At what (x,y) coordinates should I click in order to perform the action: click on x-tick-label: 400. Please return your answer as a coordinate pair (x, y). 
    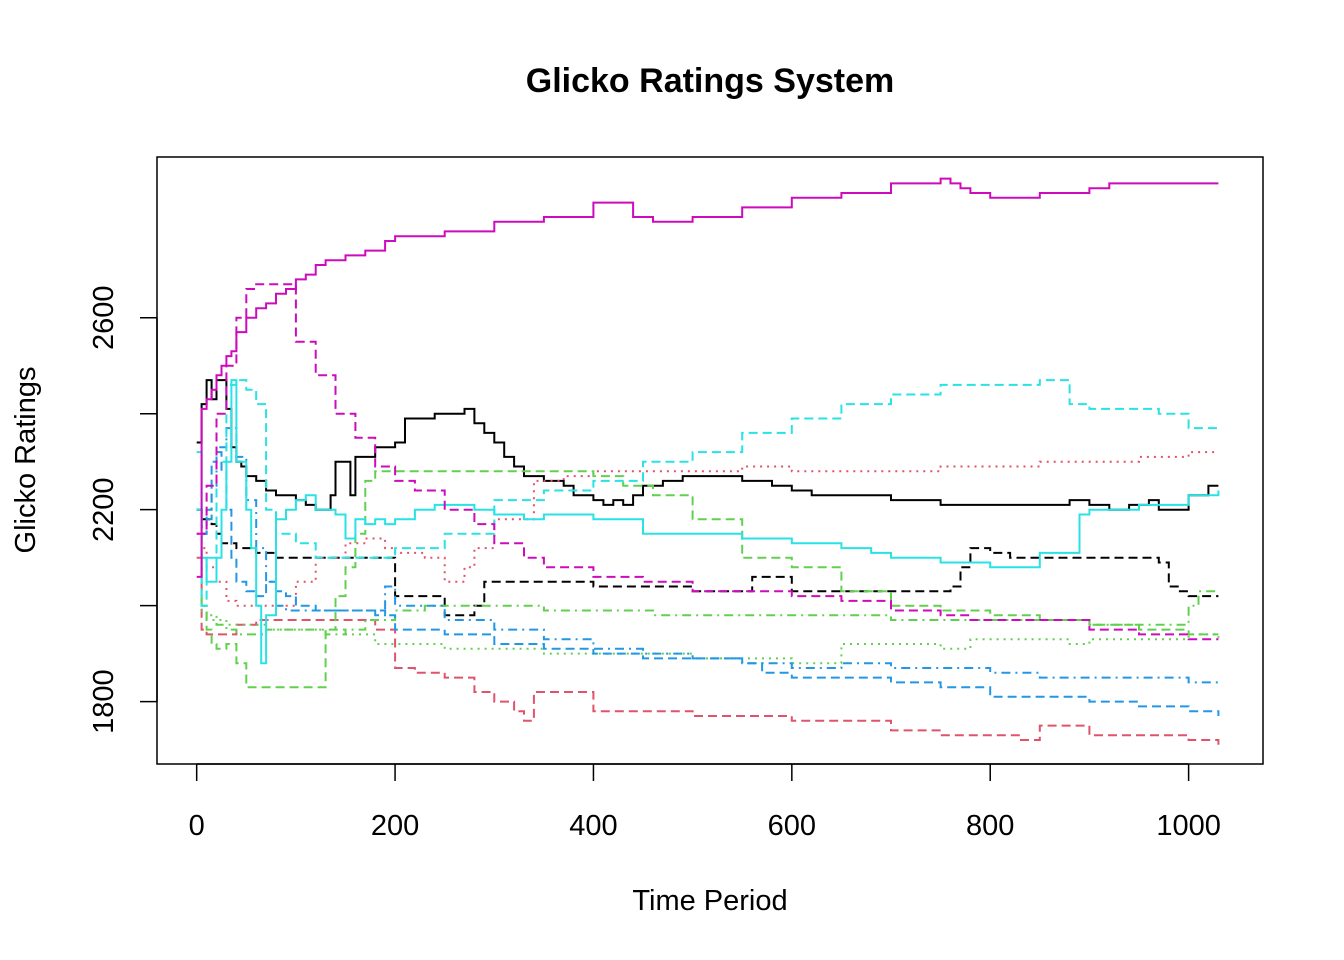
    Looking at the image, I should click on (593, 826).